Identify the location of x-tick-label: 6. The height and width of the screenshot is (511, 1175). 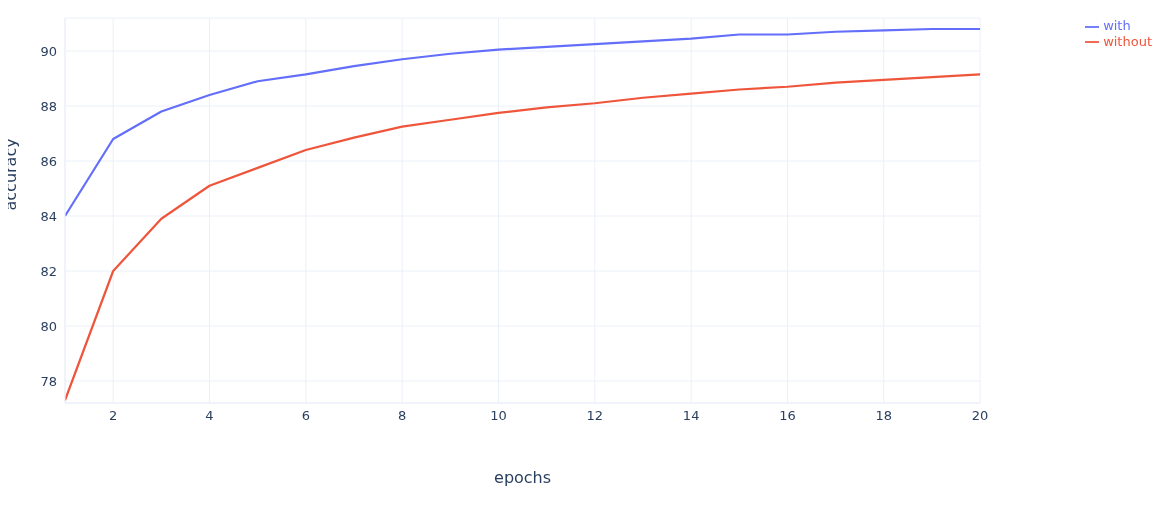
(305, 416).